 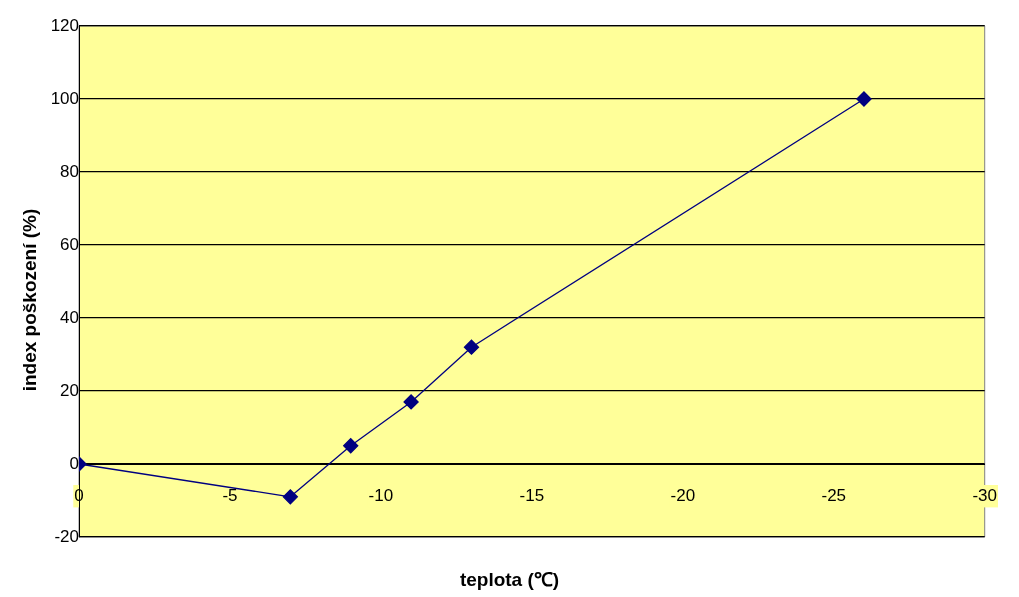 I want to click on y-axis-title: index poškození (%), so click(x=30, y=300).